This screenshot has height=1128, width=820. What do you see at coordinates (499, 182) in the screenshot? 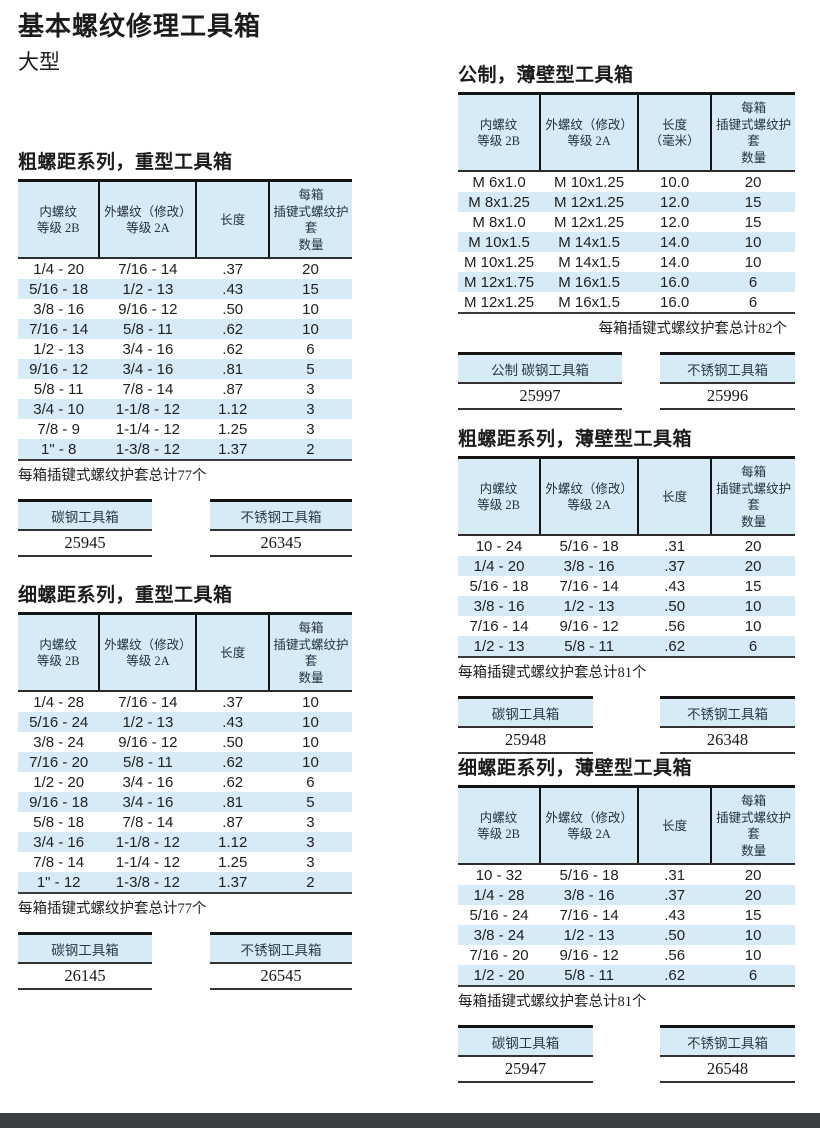
I see `cell: M 6x1.0` at bounding box center [499, 182].